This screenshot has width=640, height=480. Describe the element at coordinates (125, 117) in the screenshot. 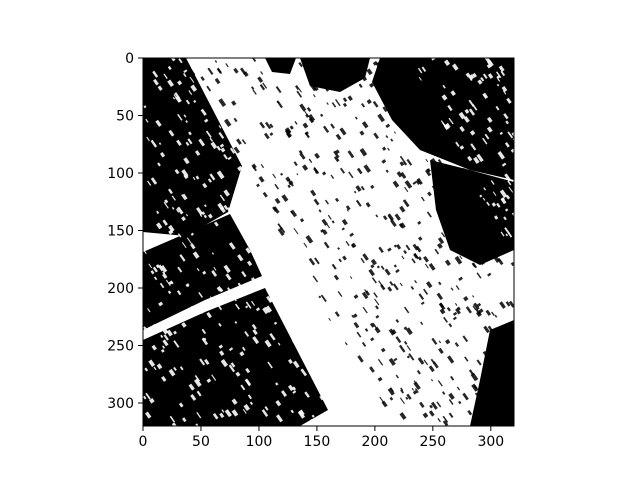

I see `y-tick-label: 50` at that location.